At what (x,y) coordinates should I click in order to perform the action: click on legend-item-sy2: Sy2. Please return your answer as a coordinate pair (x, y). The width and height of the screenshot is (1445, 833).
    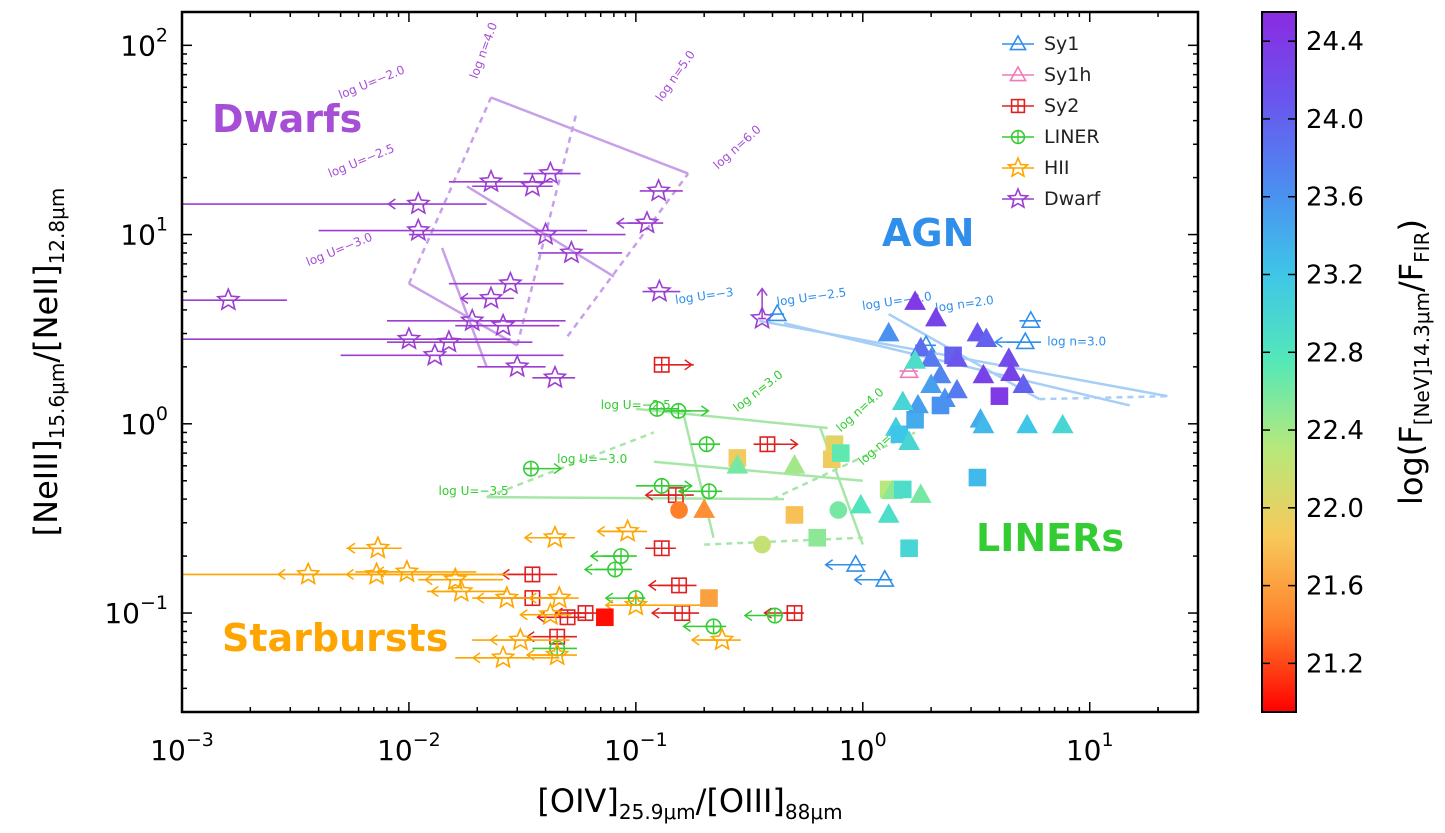
    Looking at the image, I should click on (1040, 106).